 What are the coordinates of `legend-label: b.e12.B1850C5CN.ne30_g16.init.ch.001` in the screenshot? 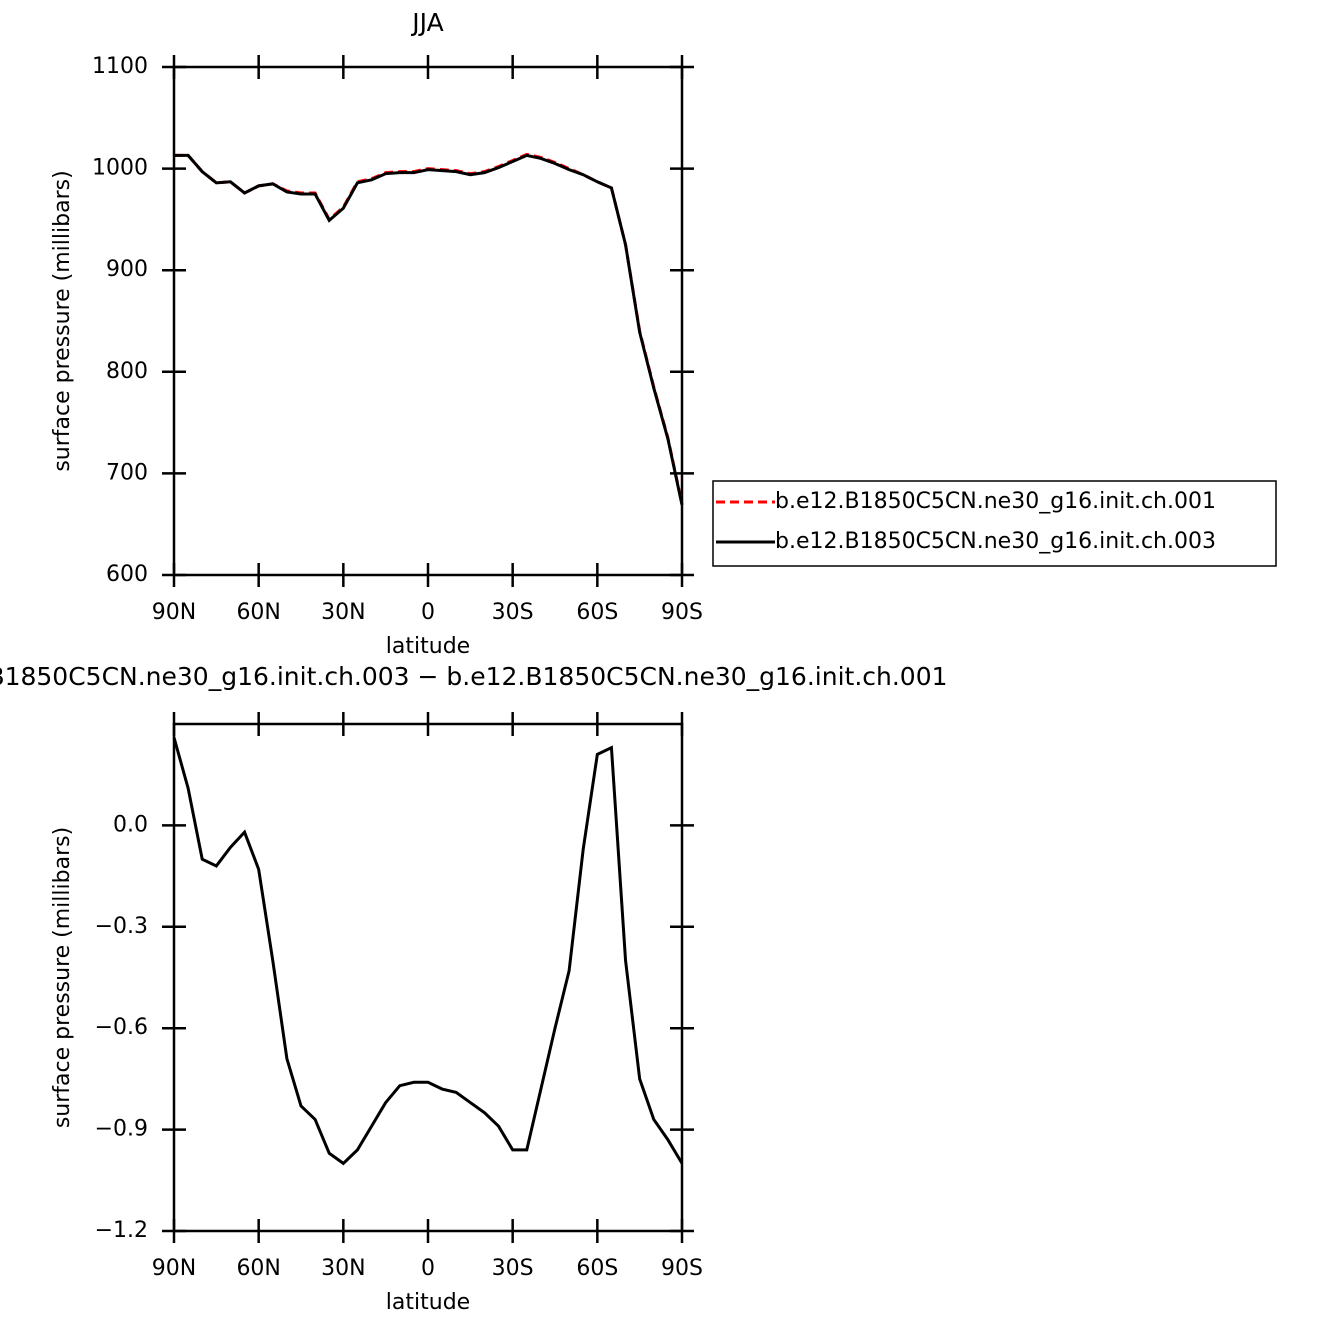 It's located at (995, 501).